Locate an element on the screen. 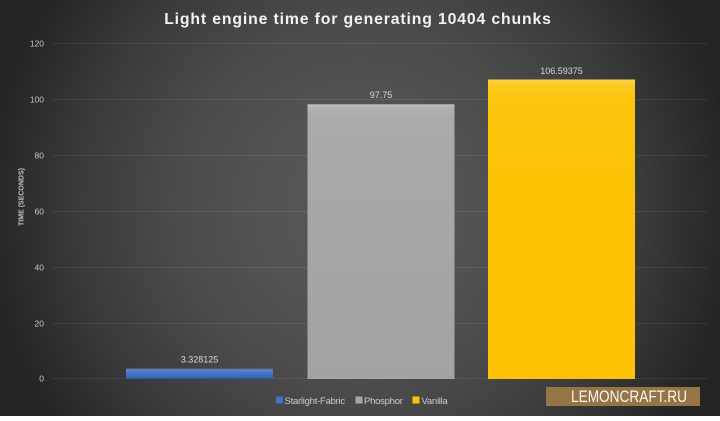  svg-text: LEMONCRAFT.RU is located at coordinates (629, 396).